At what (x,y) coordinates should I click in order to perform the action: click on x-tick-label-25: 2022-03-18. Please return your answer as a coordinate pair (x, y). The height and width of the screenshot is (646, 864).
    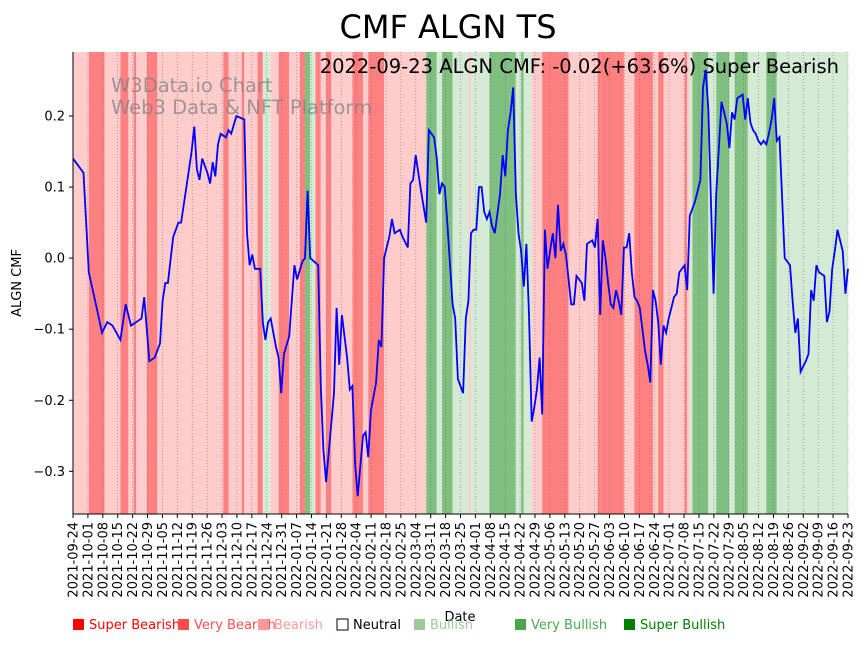
    Looking at the image, I should click on (446, 560).